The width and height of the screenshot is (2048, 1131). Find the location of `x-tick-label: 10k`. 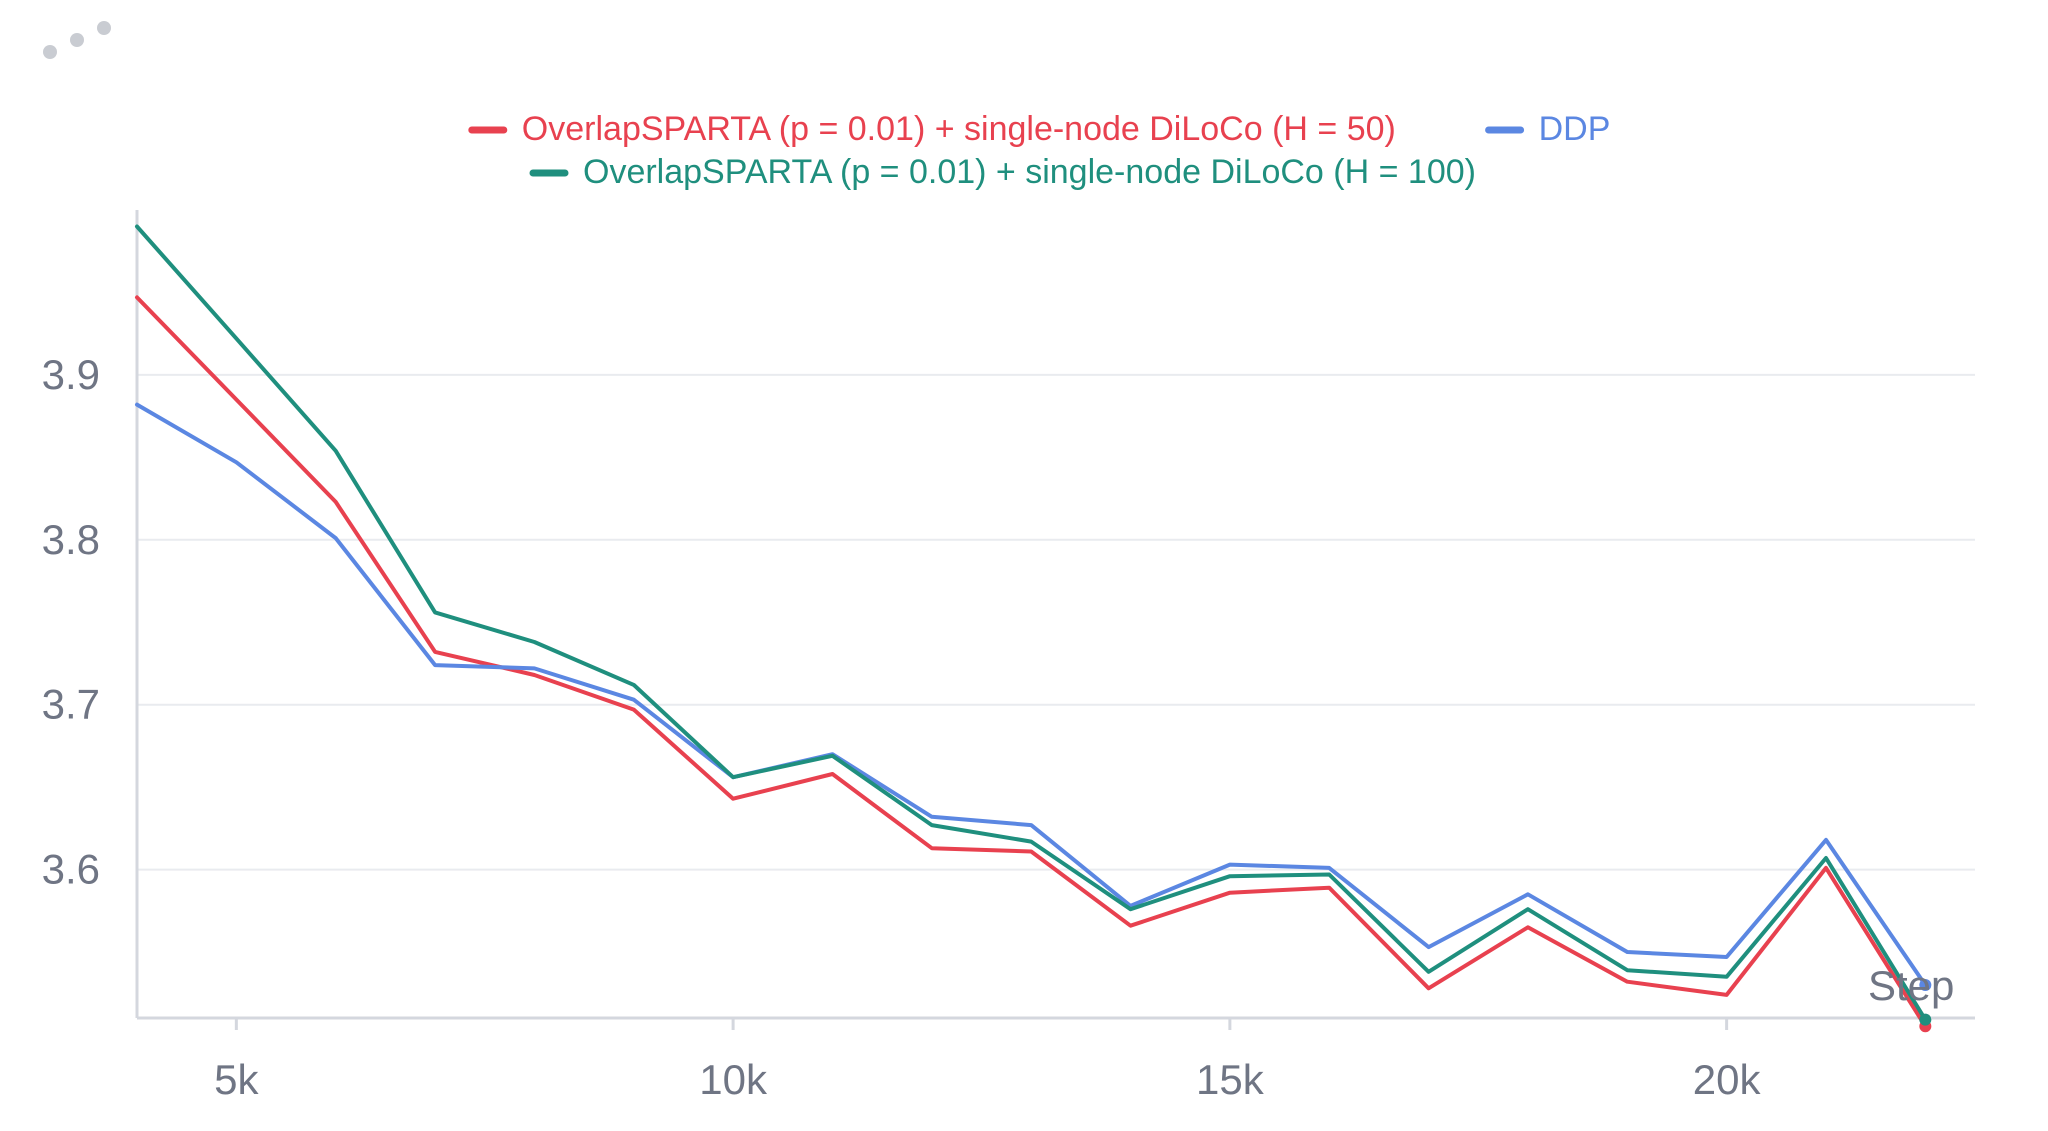

x-tick-label: 10k is located at coordinates (733, 1079).